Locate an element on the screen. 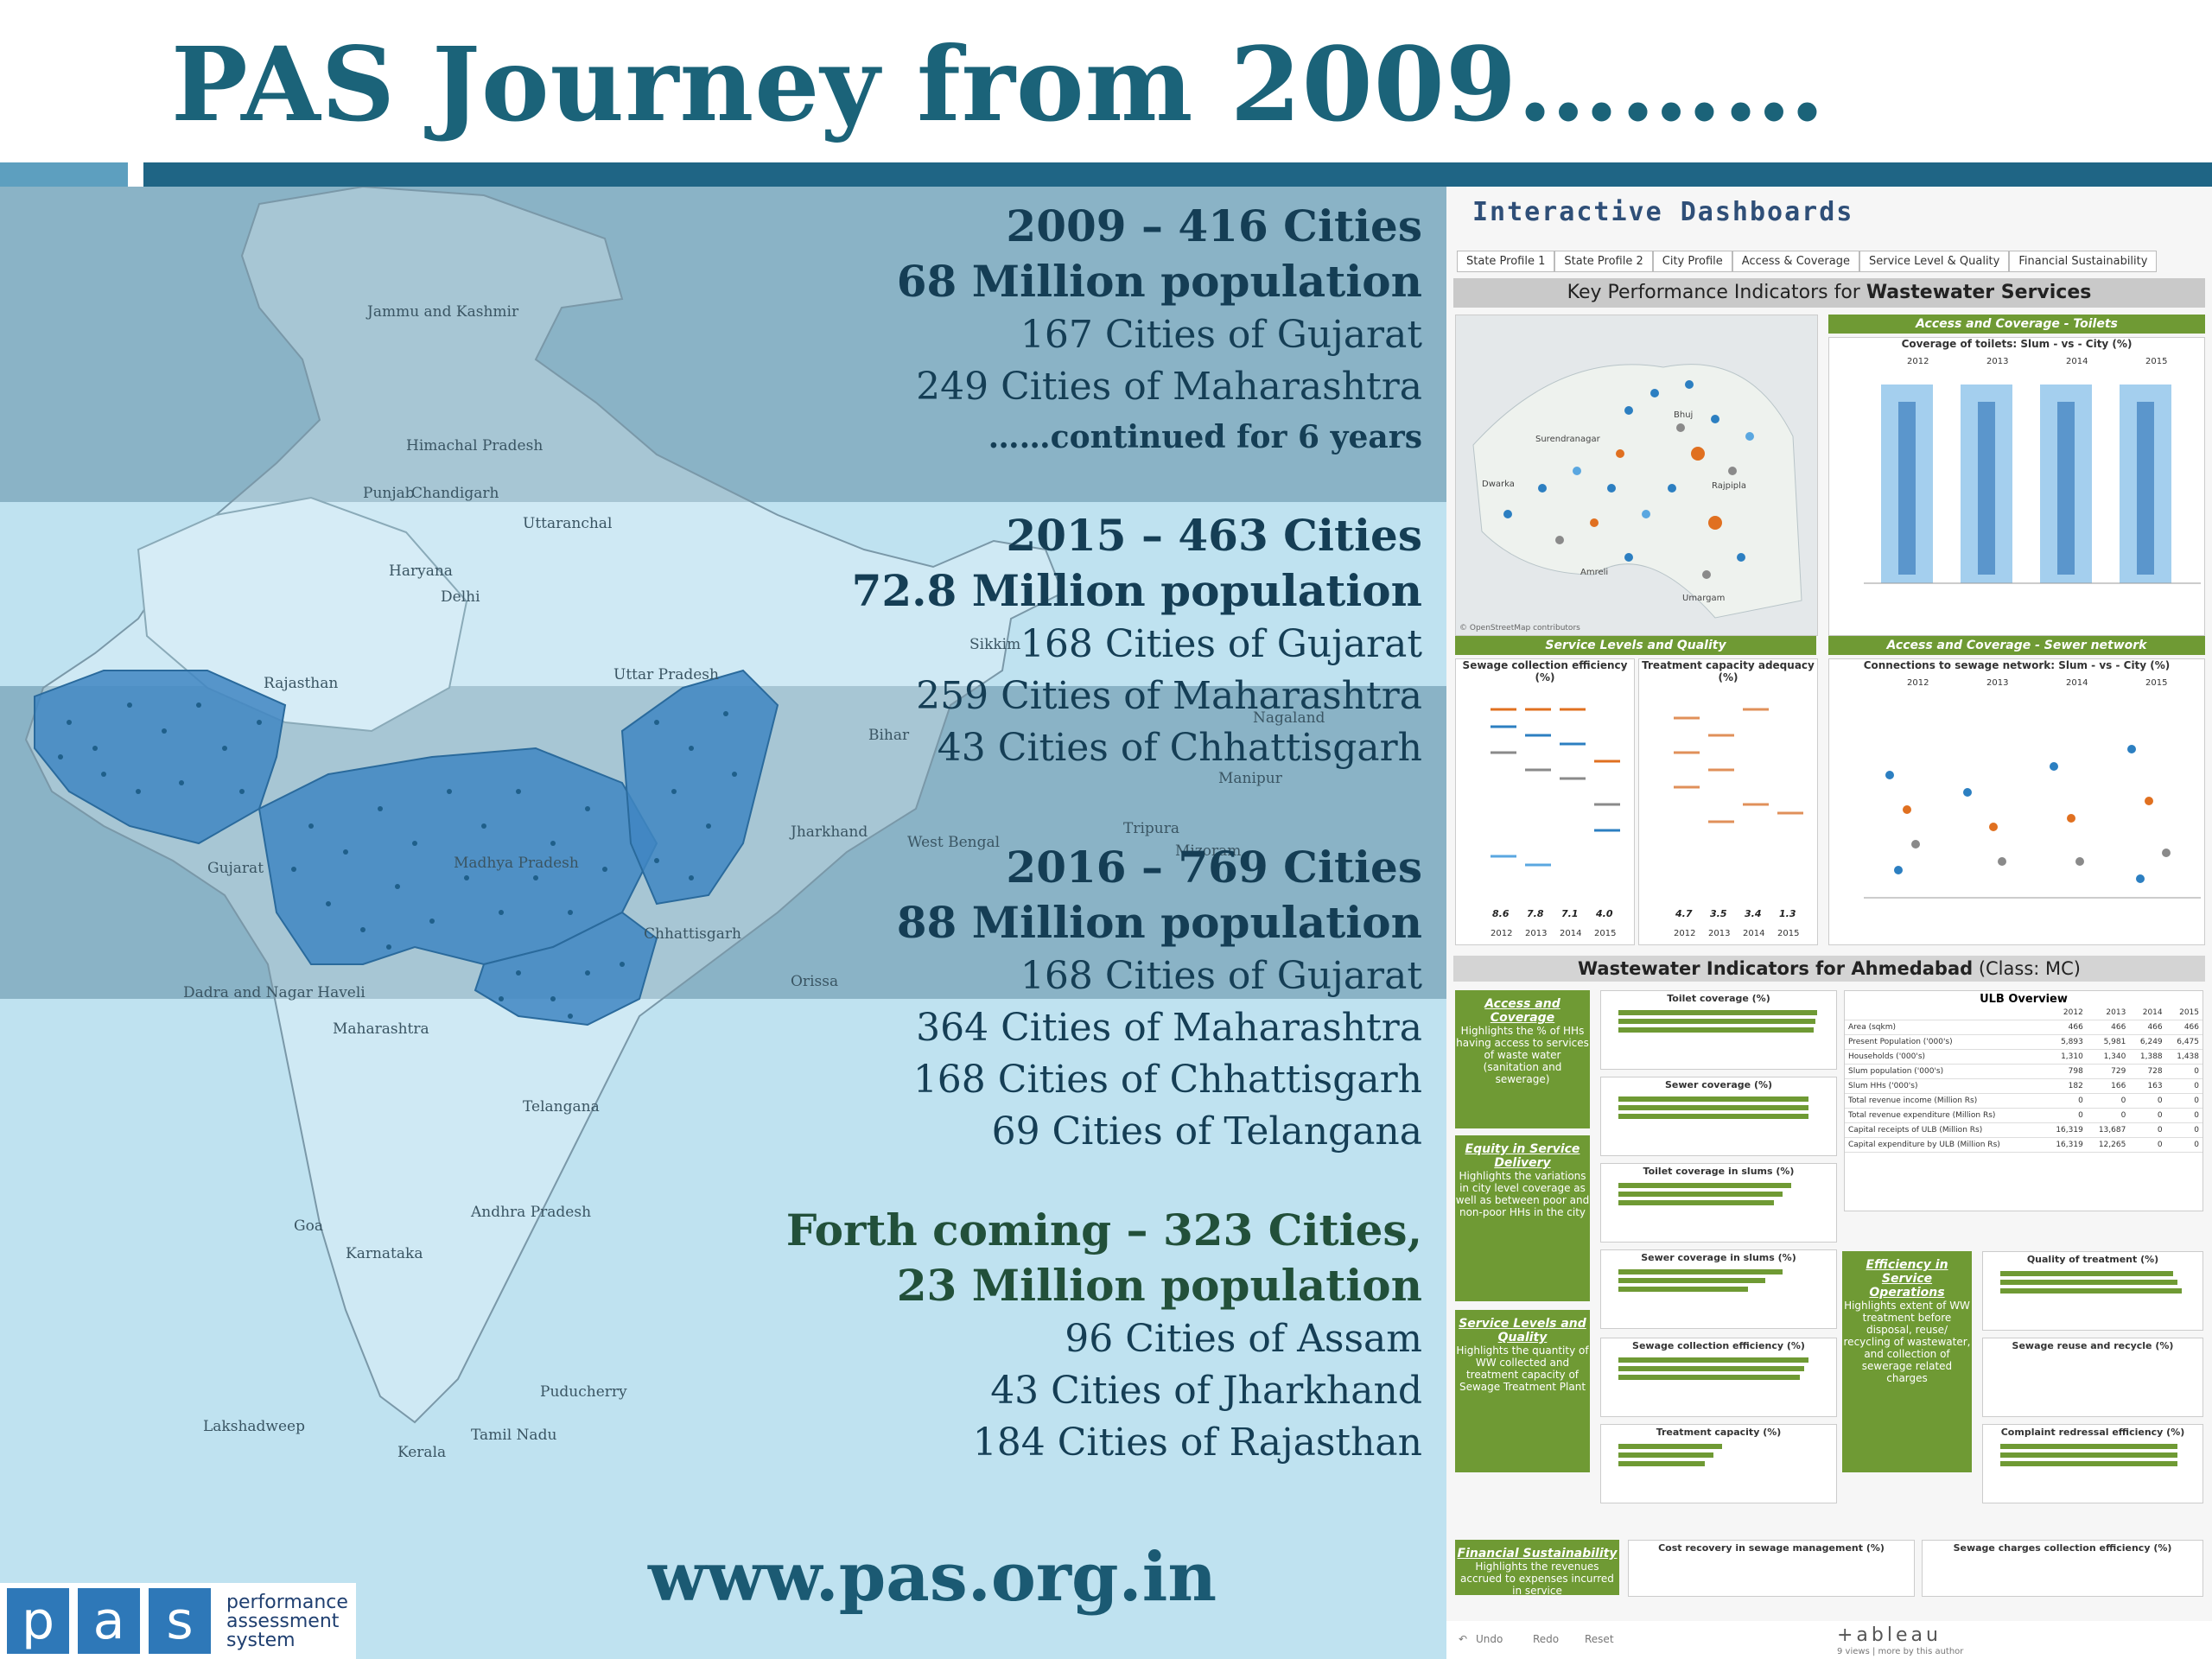 This screenshot has width=2212, height=1659. label-ka: Karnataka is located at coordinates (384, 1253).